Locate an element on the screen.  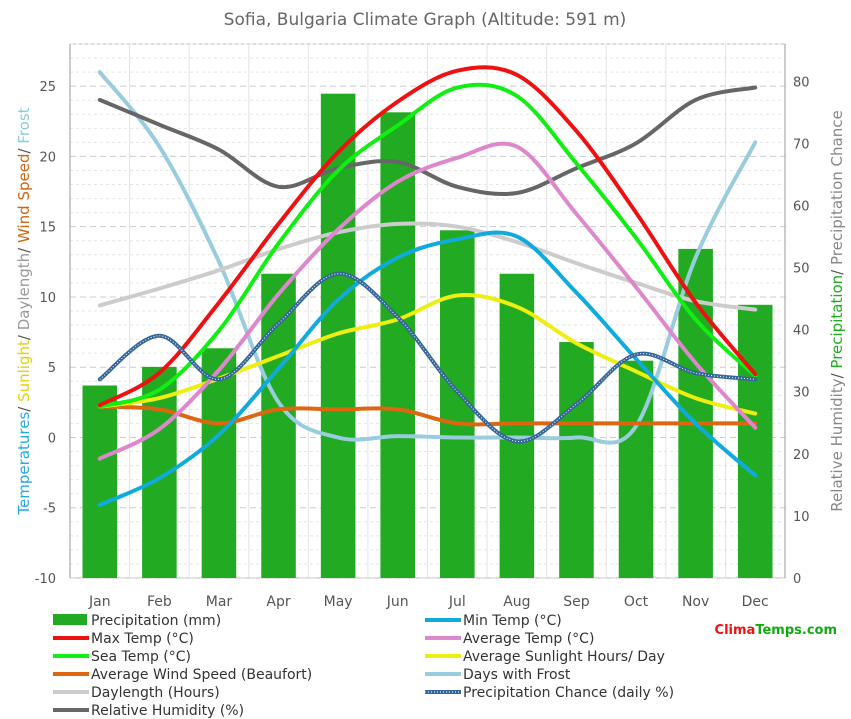
legend-swatch is located at coordinates (70, 619).